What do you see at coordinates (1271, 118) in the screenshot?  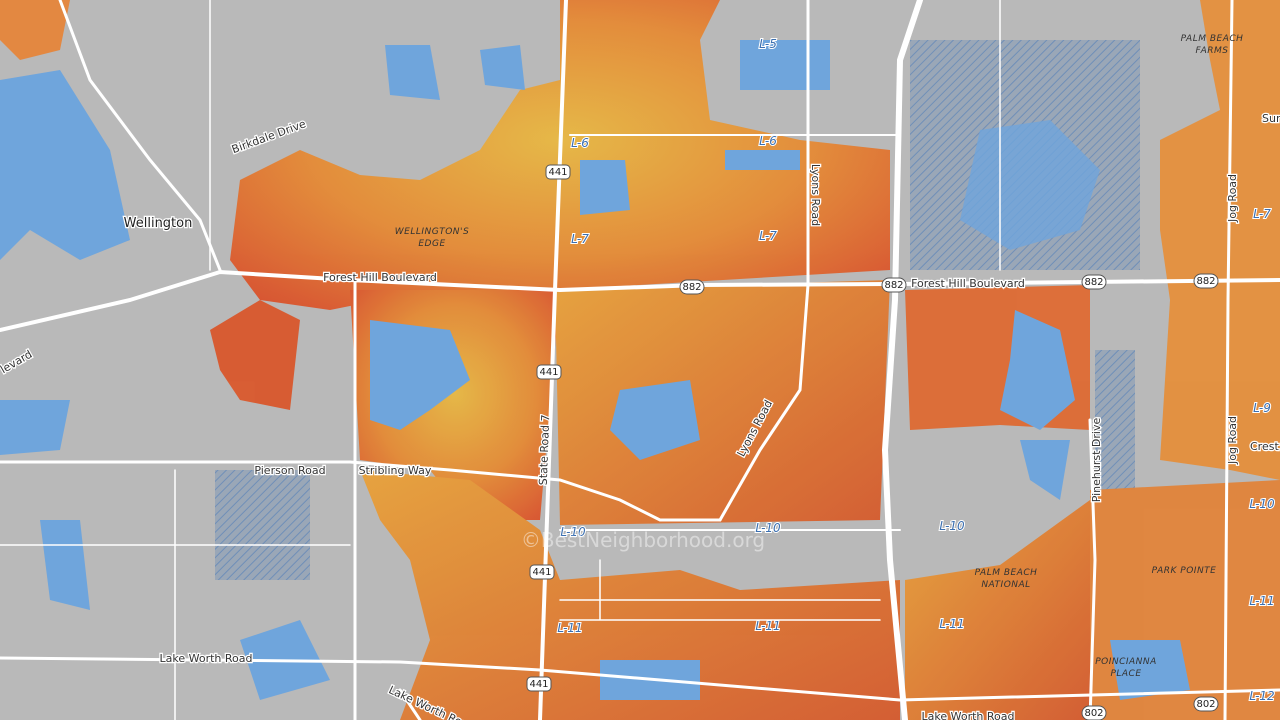 I see `road-label: Sum` at bounding box center [1271, 118].